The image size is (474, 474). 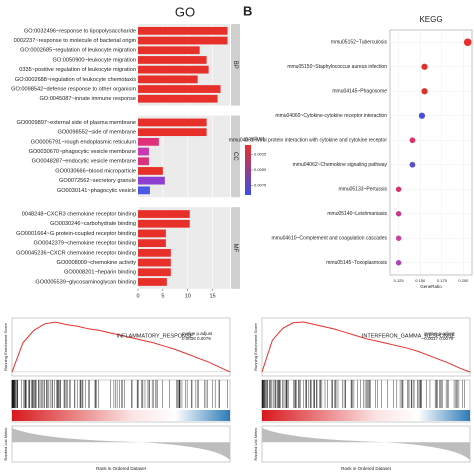 What do you see at coordinates (260, 185) in the screenshot?
I see `legend-tick-label: 0.0075` at bounding box center [260, 185].